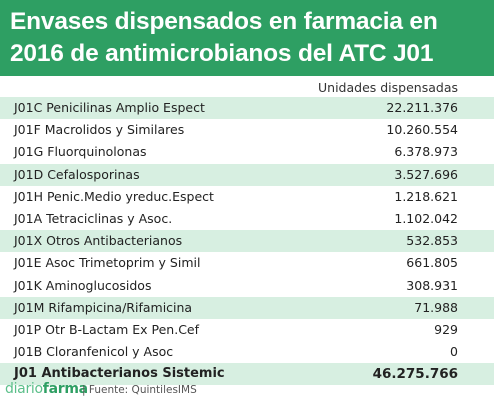 This screenshot has width=494, height=400. I want to click on logo-text-bold: farma, so click(65, 389).